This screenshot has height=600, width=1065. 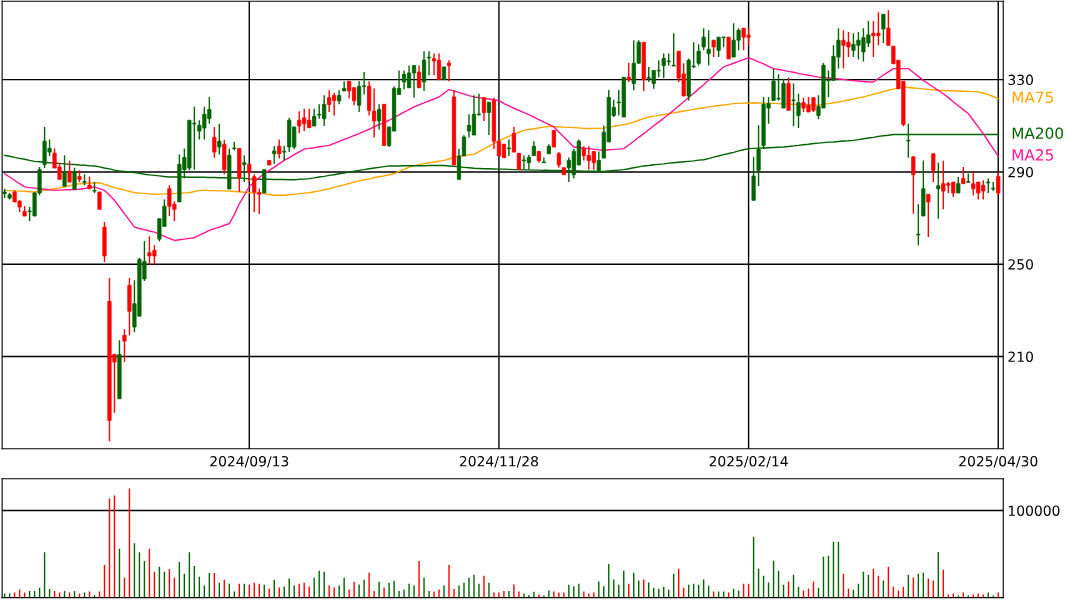 What do you see at coordinates (249, 461) in the screenshot?
I see `x-tick-label: 2024/09/13` at bounding box center [249, 461].